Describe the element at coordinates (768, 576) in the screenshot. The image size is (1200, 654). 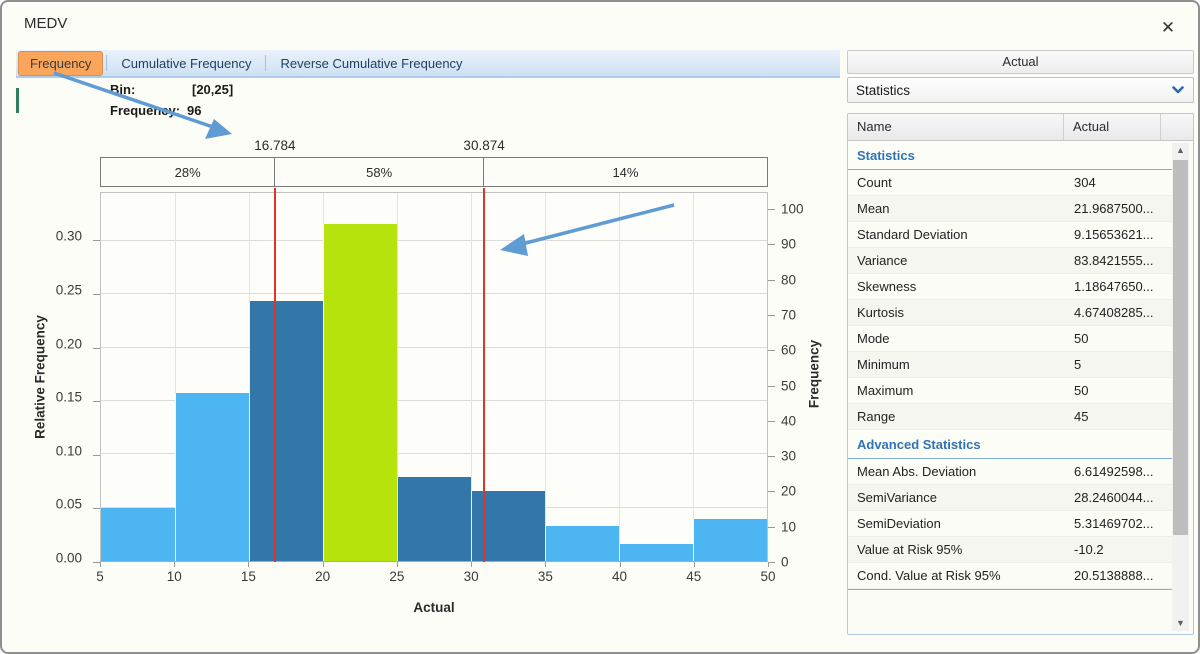
I see `x-tick-label: 50` at that location.